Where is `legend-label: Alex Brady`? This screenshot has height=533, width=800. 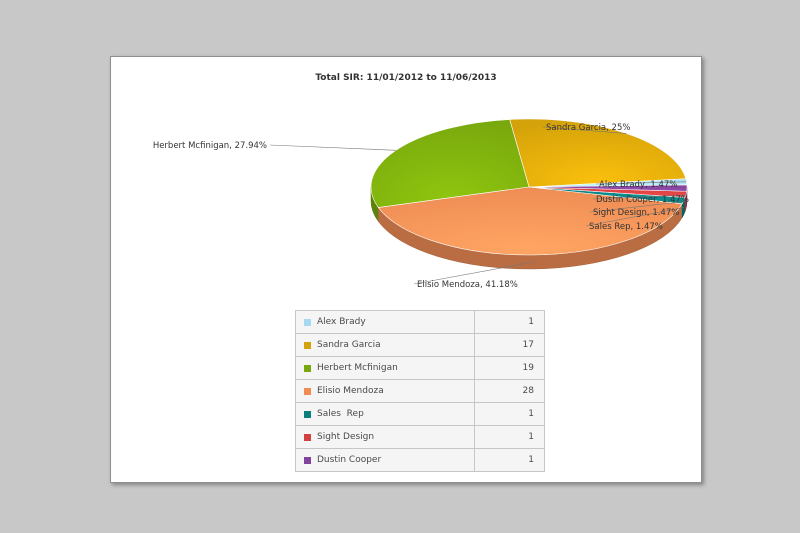 legend-label: Alex Brady is located at coordinates (341, 322).